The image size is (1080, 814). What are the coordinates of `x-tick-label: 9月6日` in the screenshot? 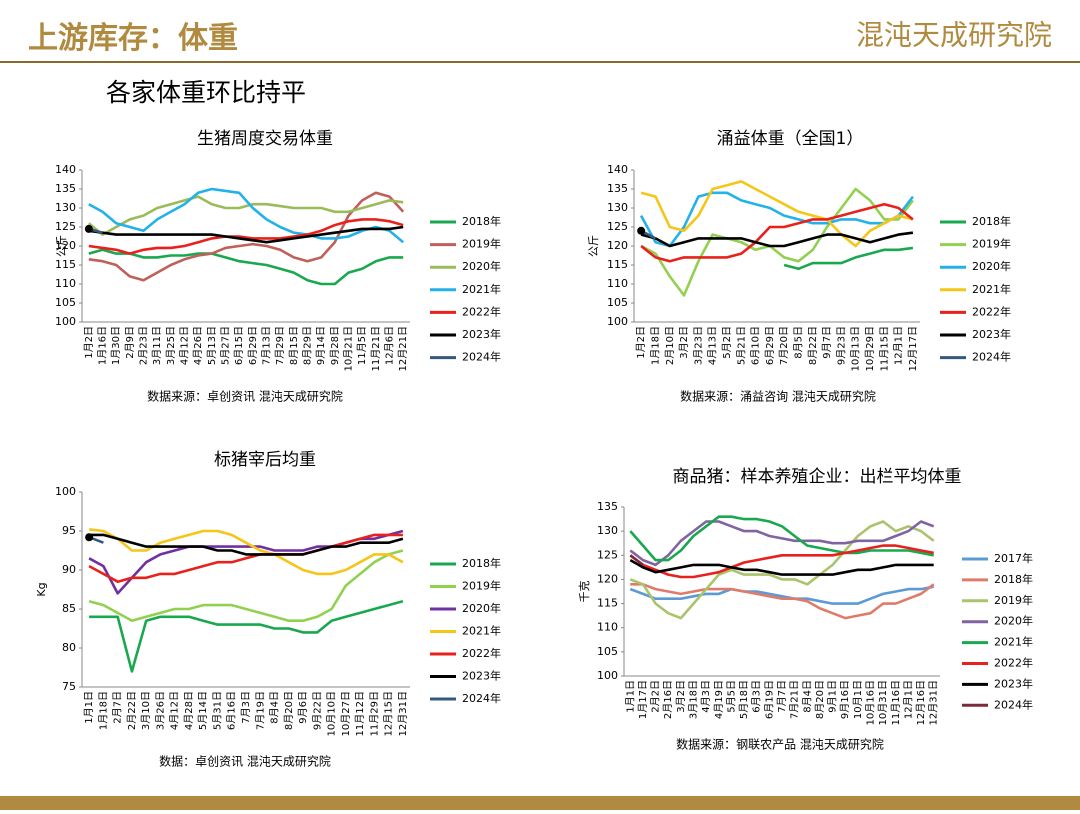 It's located at (303, 707).